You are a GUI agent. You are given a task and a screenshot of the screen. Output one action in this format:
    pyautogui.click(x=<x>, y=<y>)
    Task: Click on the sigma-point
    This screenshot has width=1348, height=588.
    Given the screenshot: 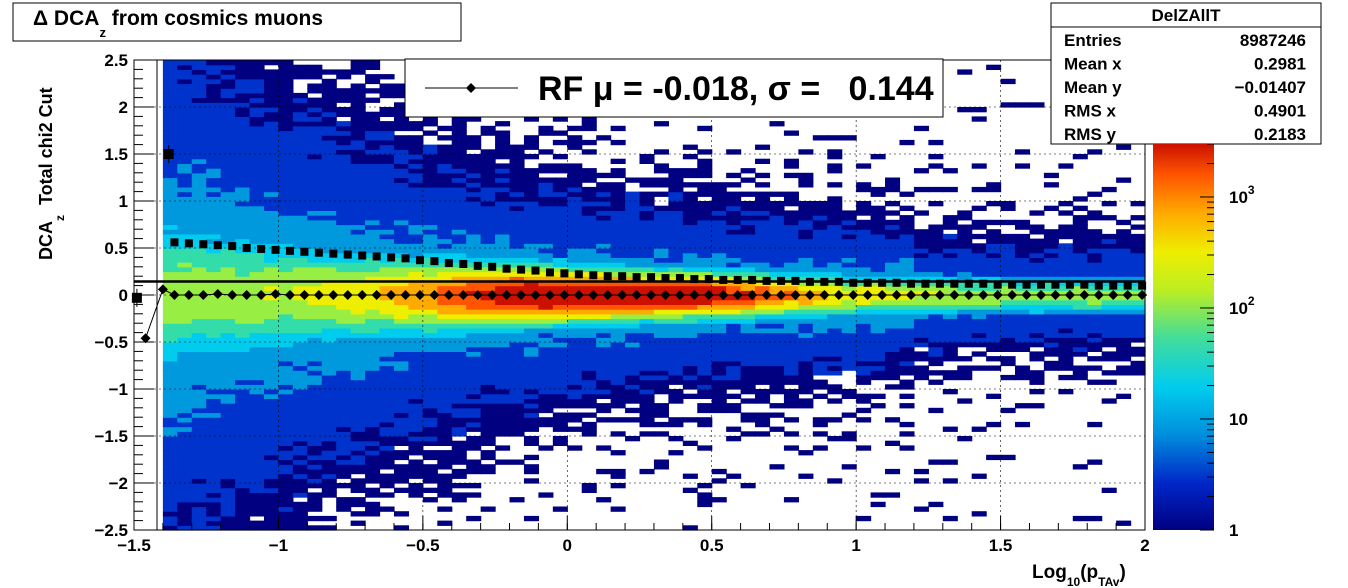 What is the action you would take?
    pyautogui.click(x=246, y=248)
    